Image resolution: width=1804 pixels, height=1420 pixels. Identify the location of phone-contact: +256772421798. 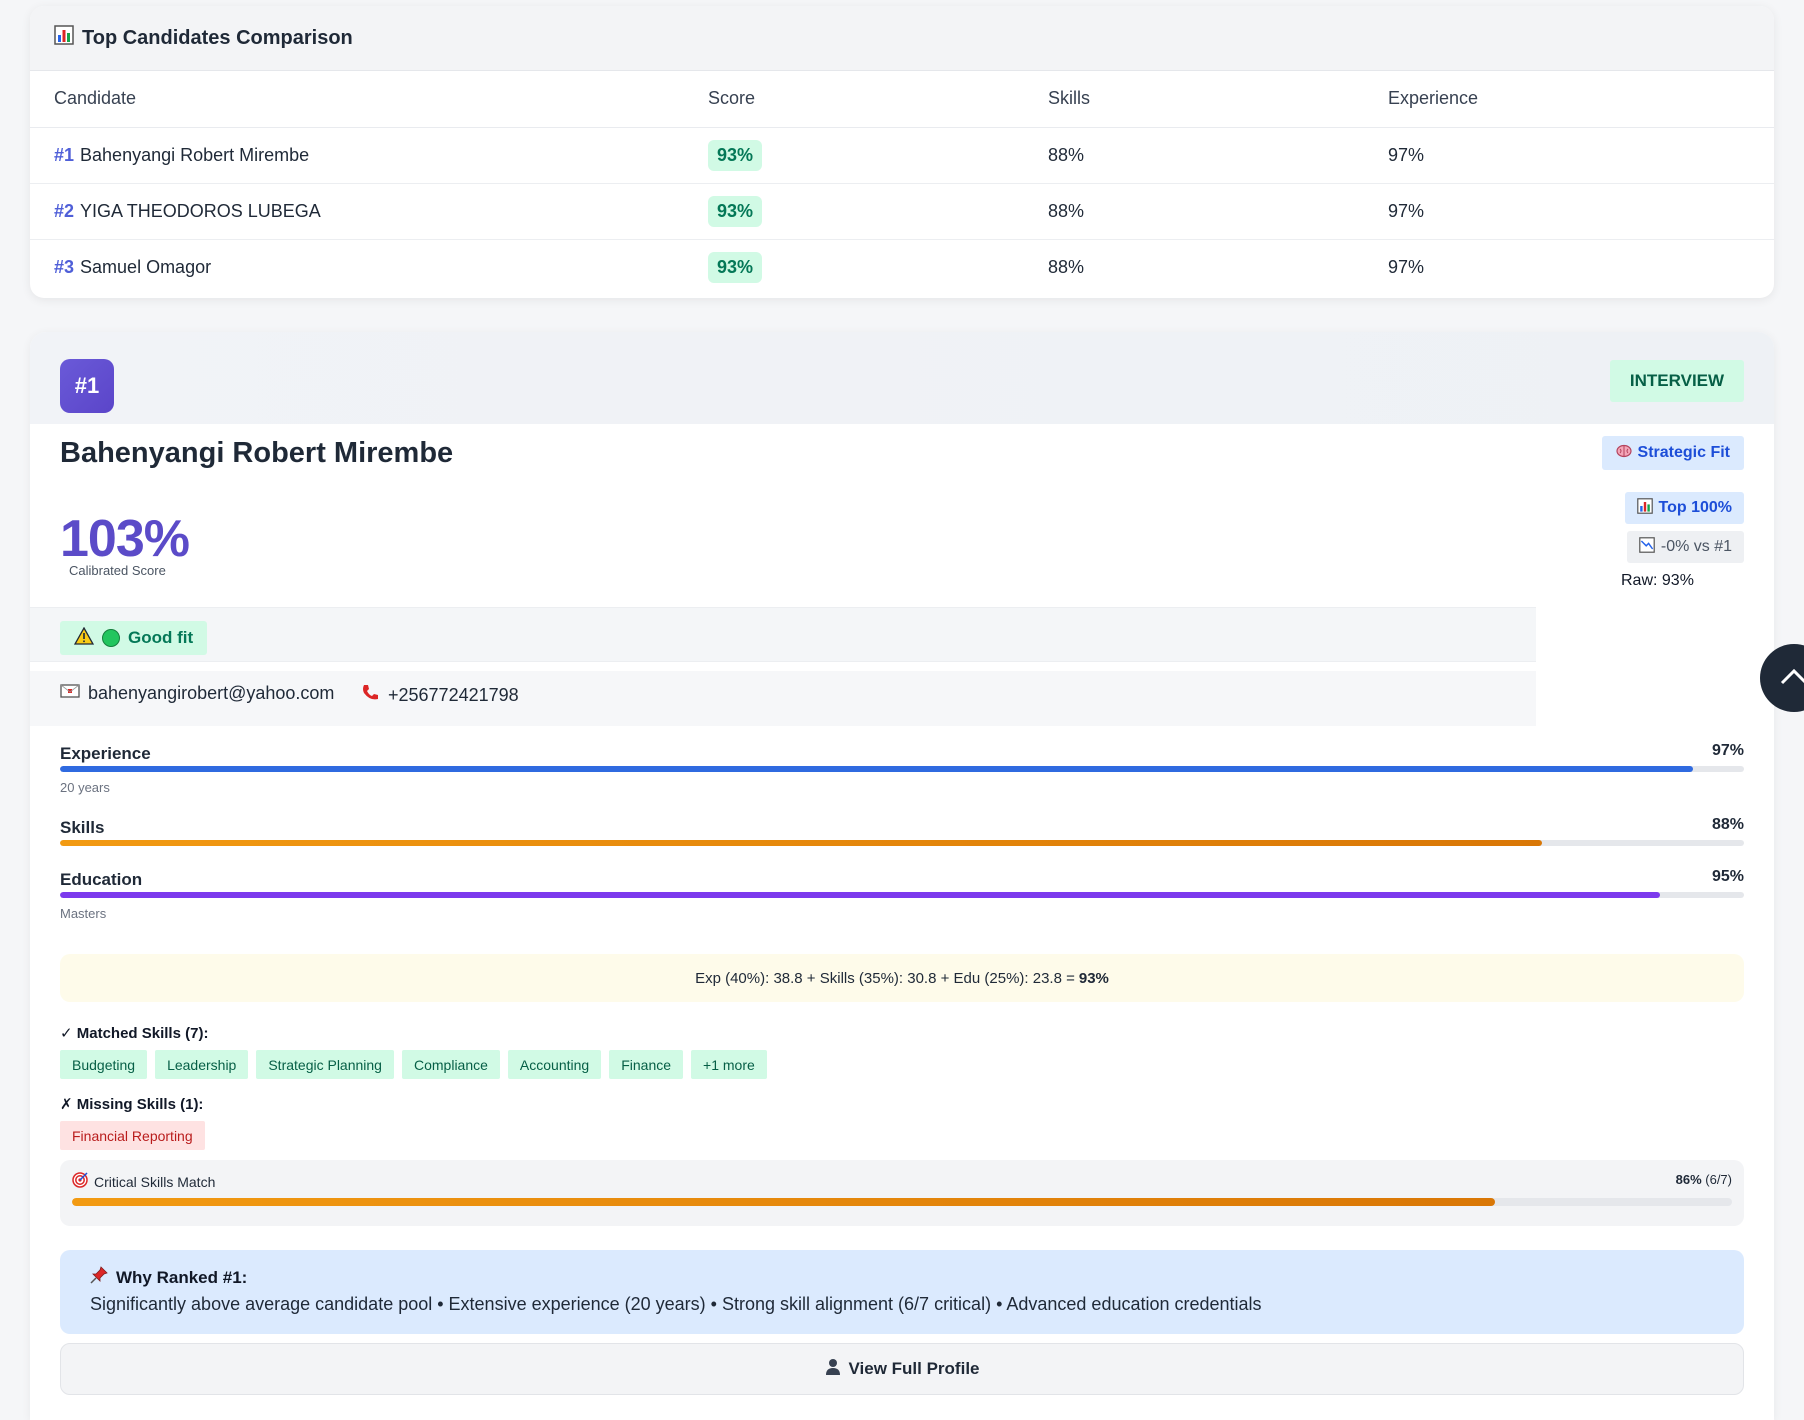
(439, 695).